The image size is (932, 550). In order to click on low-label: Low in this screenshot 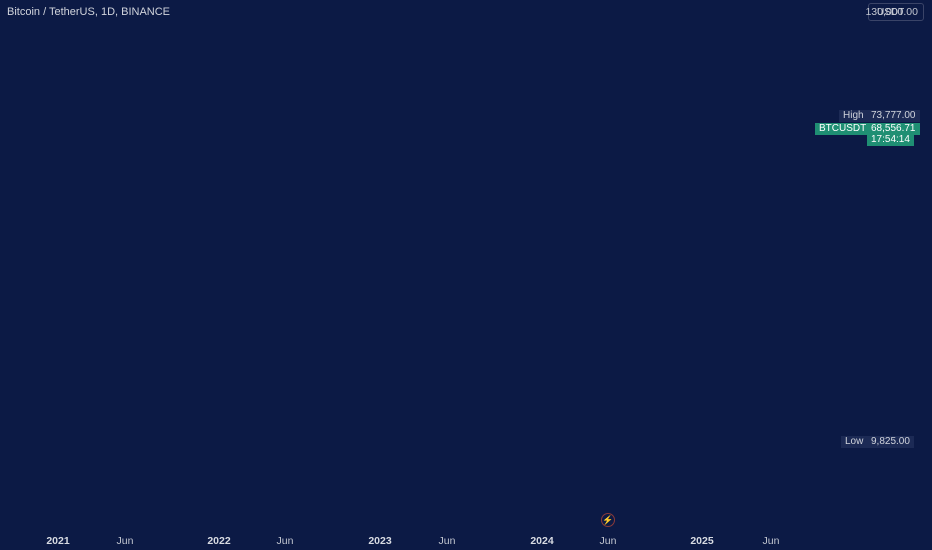, I will do `click(854, 442)`.